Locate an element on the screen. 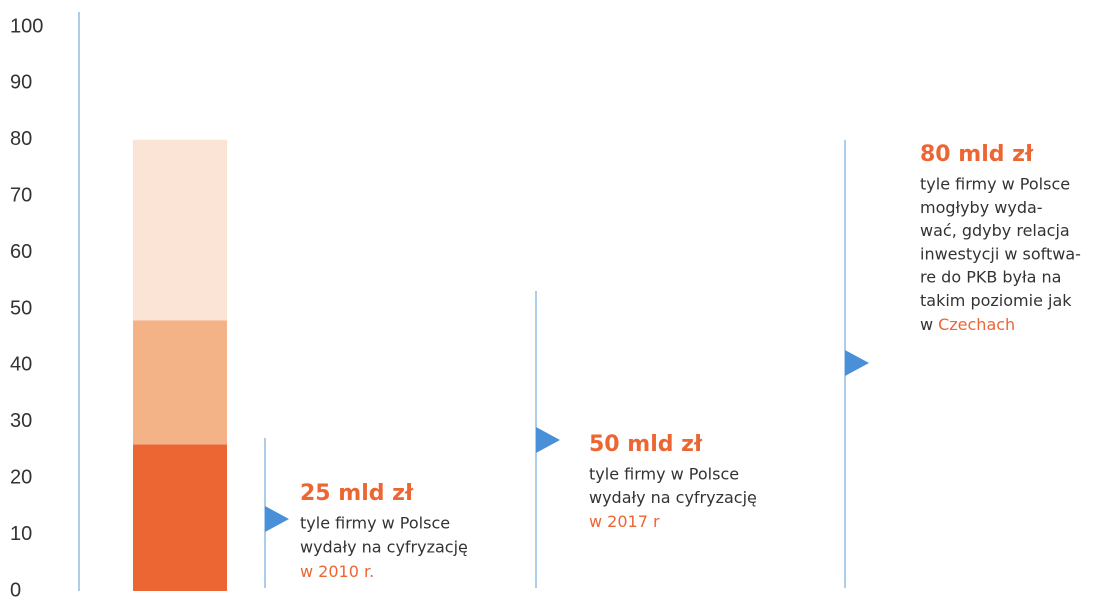 The image size is (1101, 599). y-tick-label: 90 is located at coordinates (21, 83).